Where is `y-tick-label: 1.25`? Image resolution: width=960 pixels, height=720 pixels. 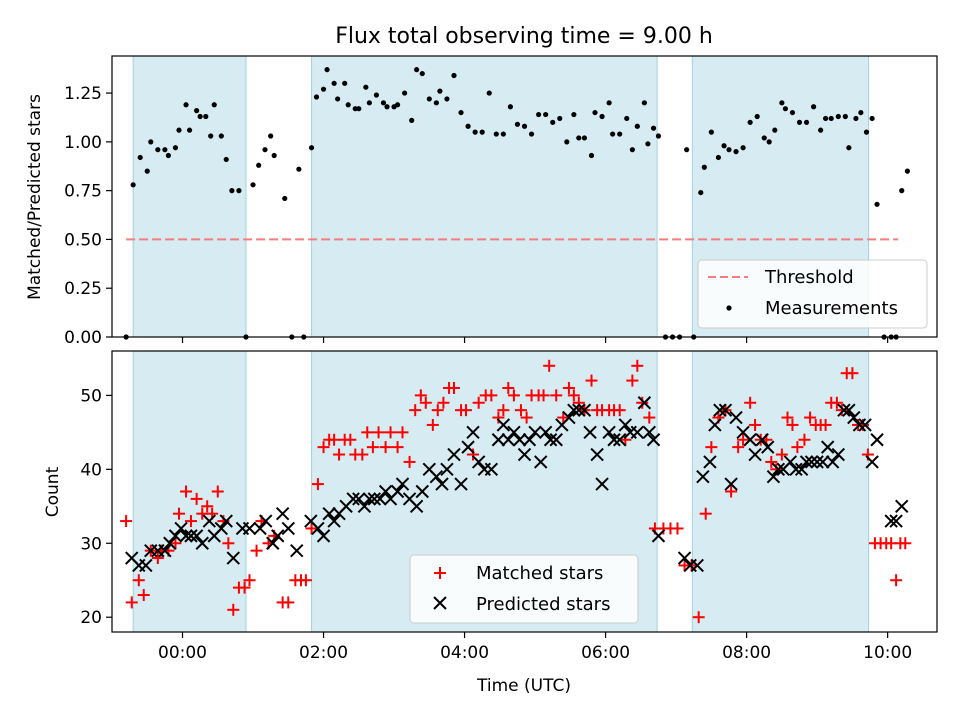 y-tick-label: 1.25 is located at coordinates (83, 94).